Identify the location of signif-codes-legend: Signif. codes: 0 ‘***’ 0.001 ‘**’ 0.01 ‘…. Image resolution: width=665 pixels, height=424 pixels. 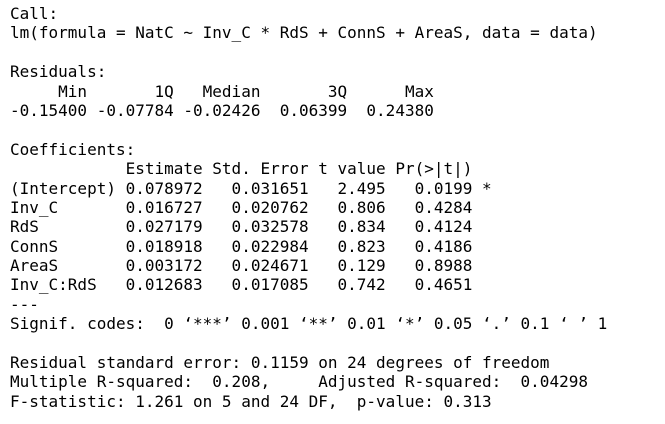
(309, 324).